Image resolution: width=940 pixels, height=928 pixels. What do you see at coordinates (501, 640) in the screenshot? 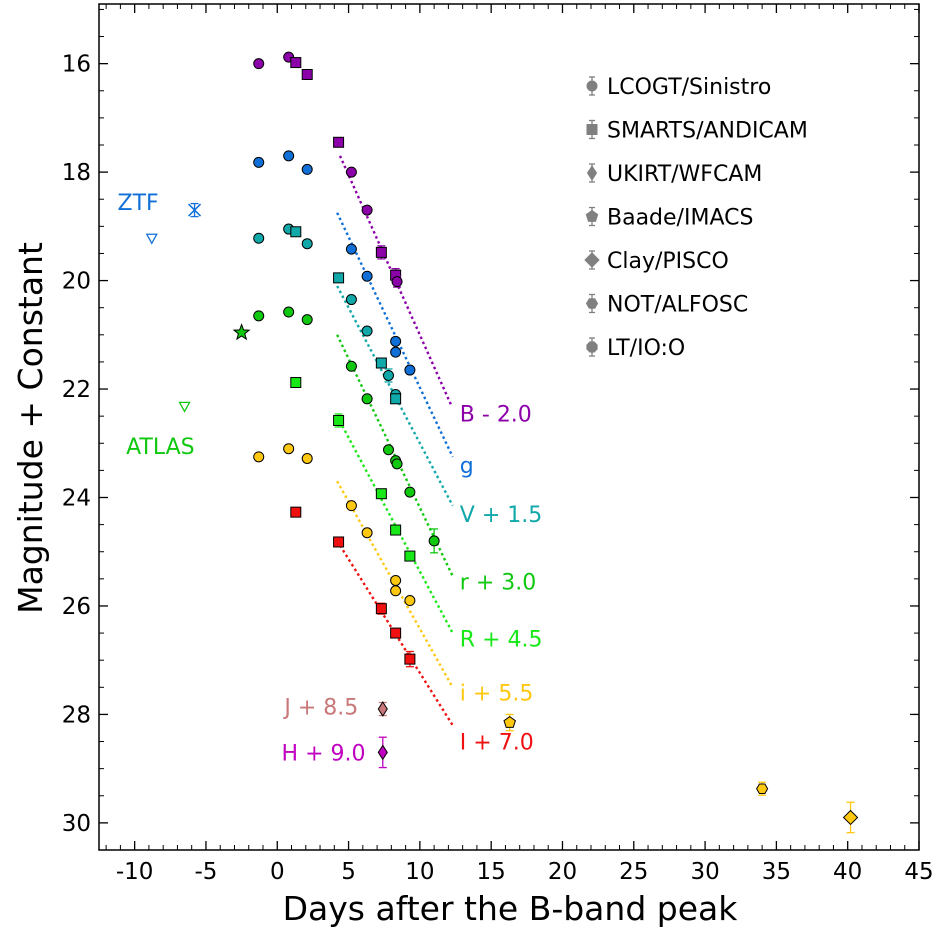
I see `series-label: R + 4.5` at bounding box center [501, 640].